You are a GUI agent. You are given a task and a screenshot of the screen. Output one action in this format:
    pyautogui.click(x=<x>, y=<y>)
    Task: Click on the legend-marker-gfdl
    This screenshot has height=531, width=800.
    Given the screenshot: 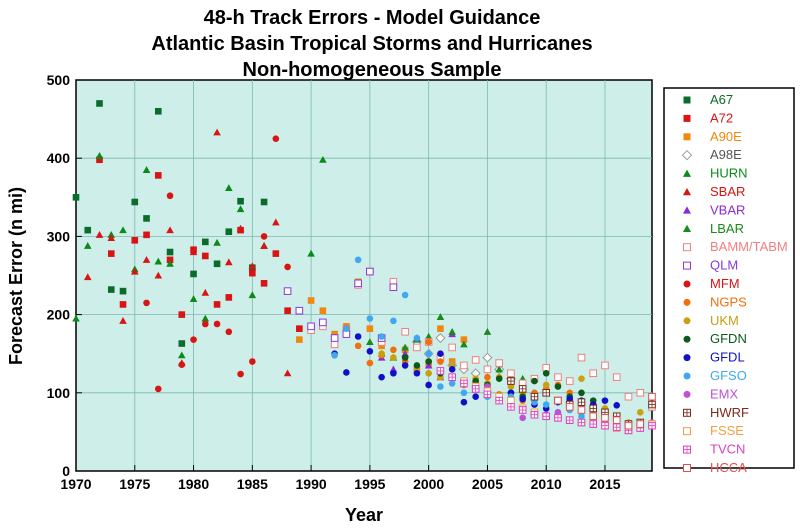 What is the action you would take?
    pyautogui.click(x=687, y=358)
    